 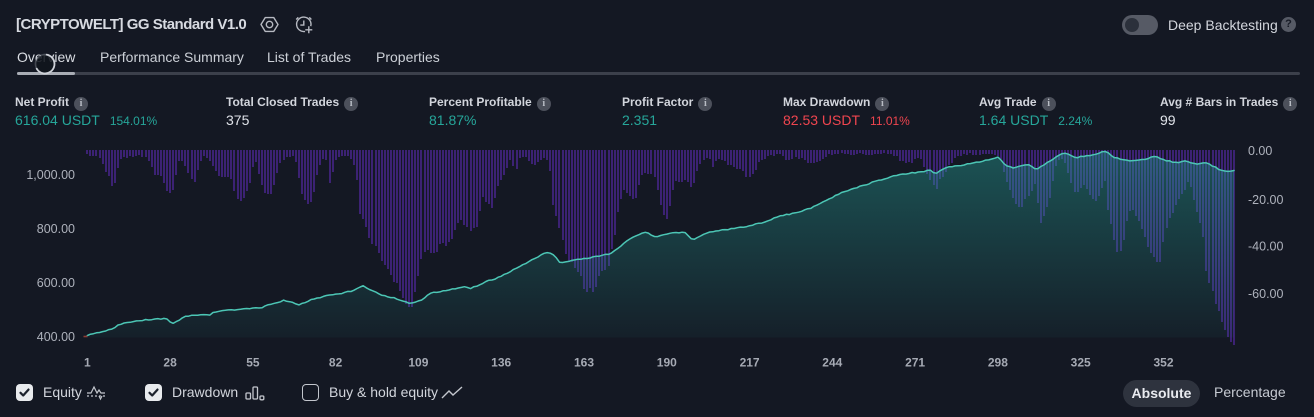 I want to click on svg-text: 325, so click(x=1081, y=363).